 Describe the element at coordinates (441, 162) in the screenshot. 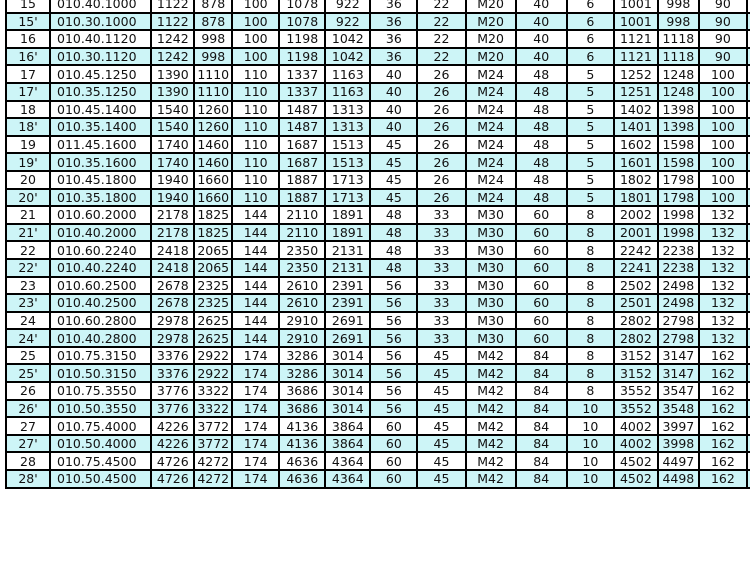

I see `value-cell: 26` at that location.